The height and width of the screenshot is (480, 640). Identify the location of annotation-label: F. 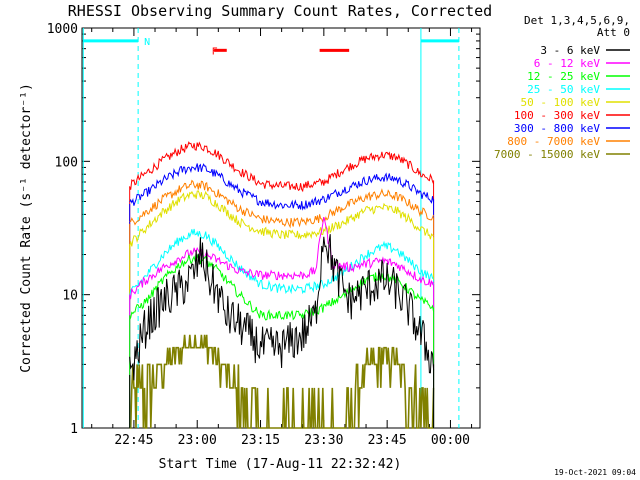
(215, 51).